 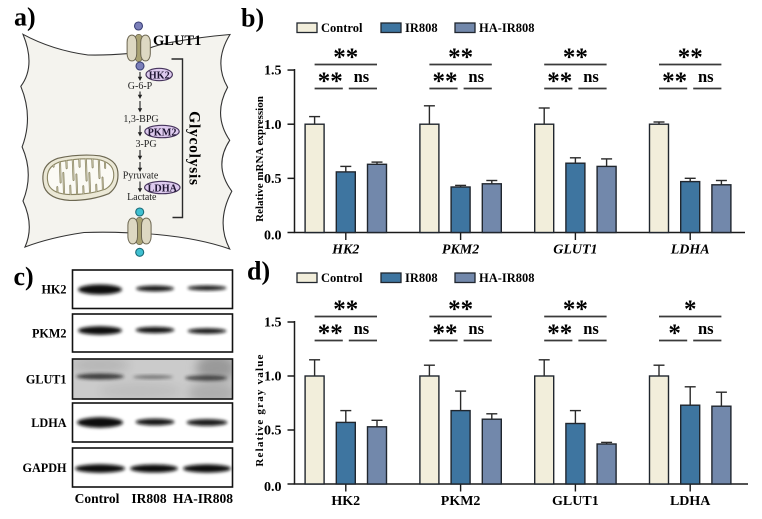 What do you see at coordinates (44, 468) in the screenshot?
I see `svg-text: GAPDH` at bounding box center [44, 468].